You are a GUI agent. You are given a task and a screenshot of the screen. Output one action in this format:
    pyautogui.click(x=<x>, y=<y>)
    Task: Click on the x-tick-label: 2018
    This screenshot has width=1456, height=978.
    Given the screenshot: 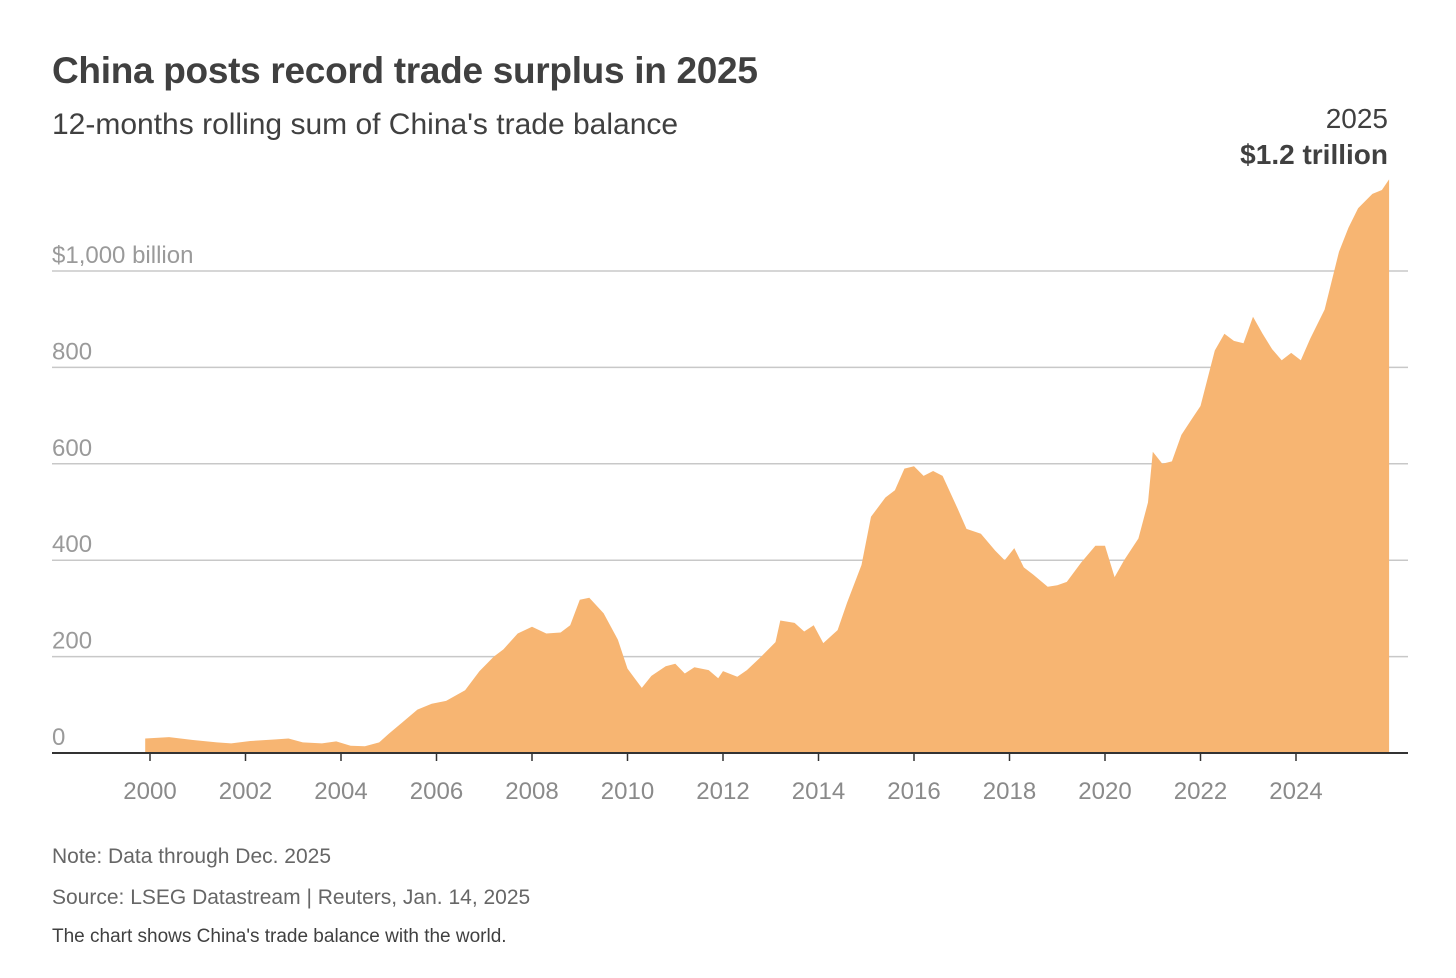 What is the action you would take?
    pyautogui.click(x=1009, y=791)
    